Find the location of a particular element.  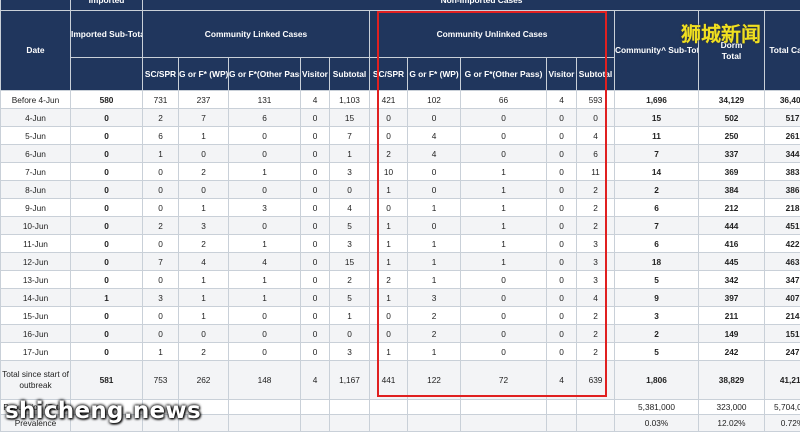

total-cases-cell: 214 is located at coordinates (781, 315).